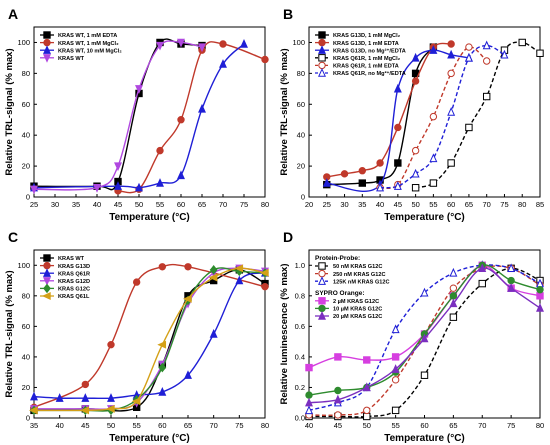  I want to click on x-tick-label: 55, so click(160, 204).